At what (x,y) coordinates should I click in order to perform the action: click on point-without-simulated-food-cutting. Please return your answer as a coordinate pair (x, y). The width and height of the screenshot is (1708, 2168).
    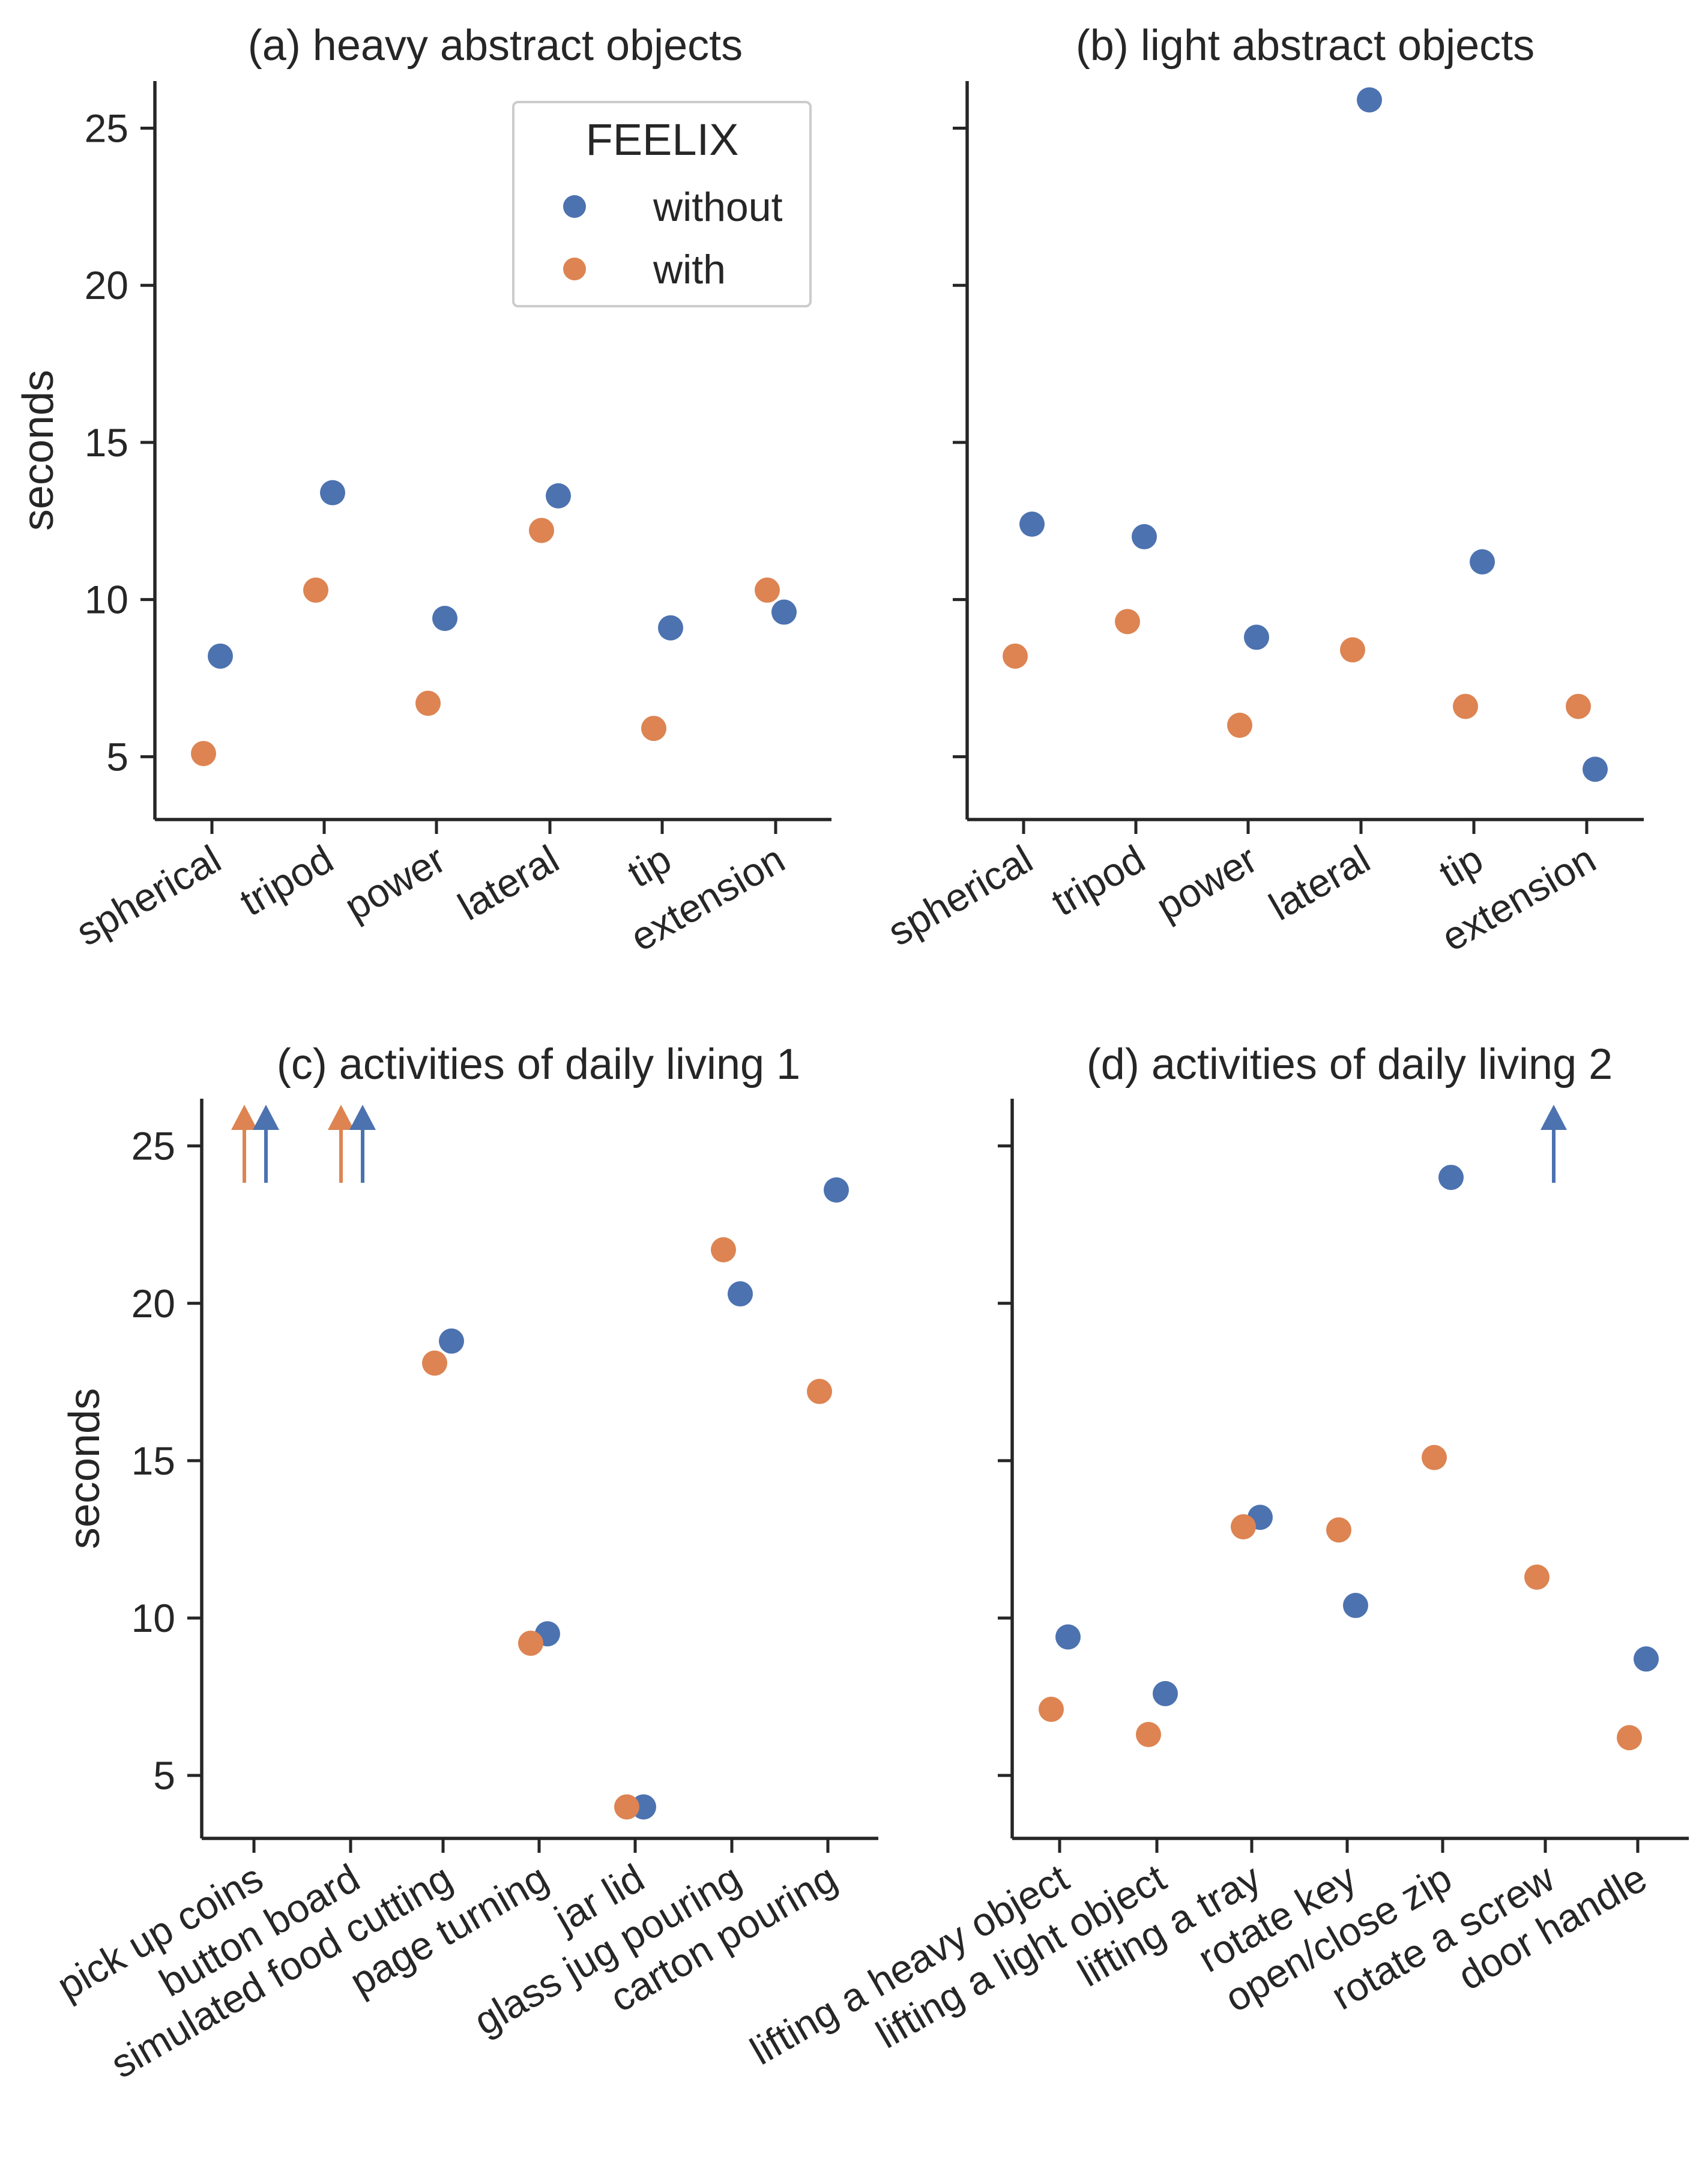
    Looking at the image, I should click on (451, 1341).